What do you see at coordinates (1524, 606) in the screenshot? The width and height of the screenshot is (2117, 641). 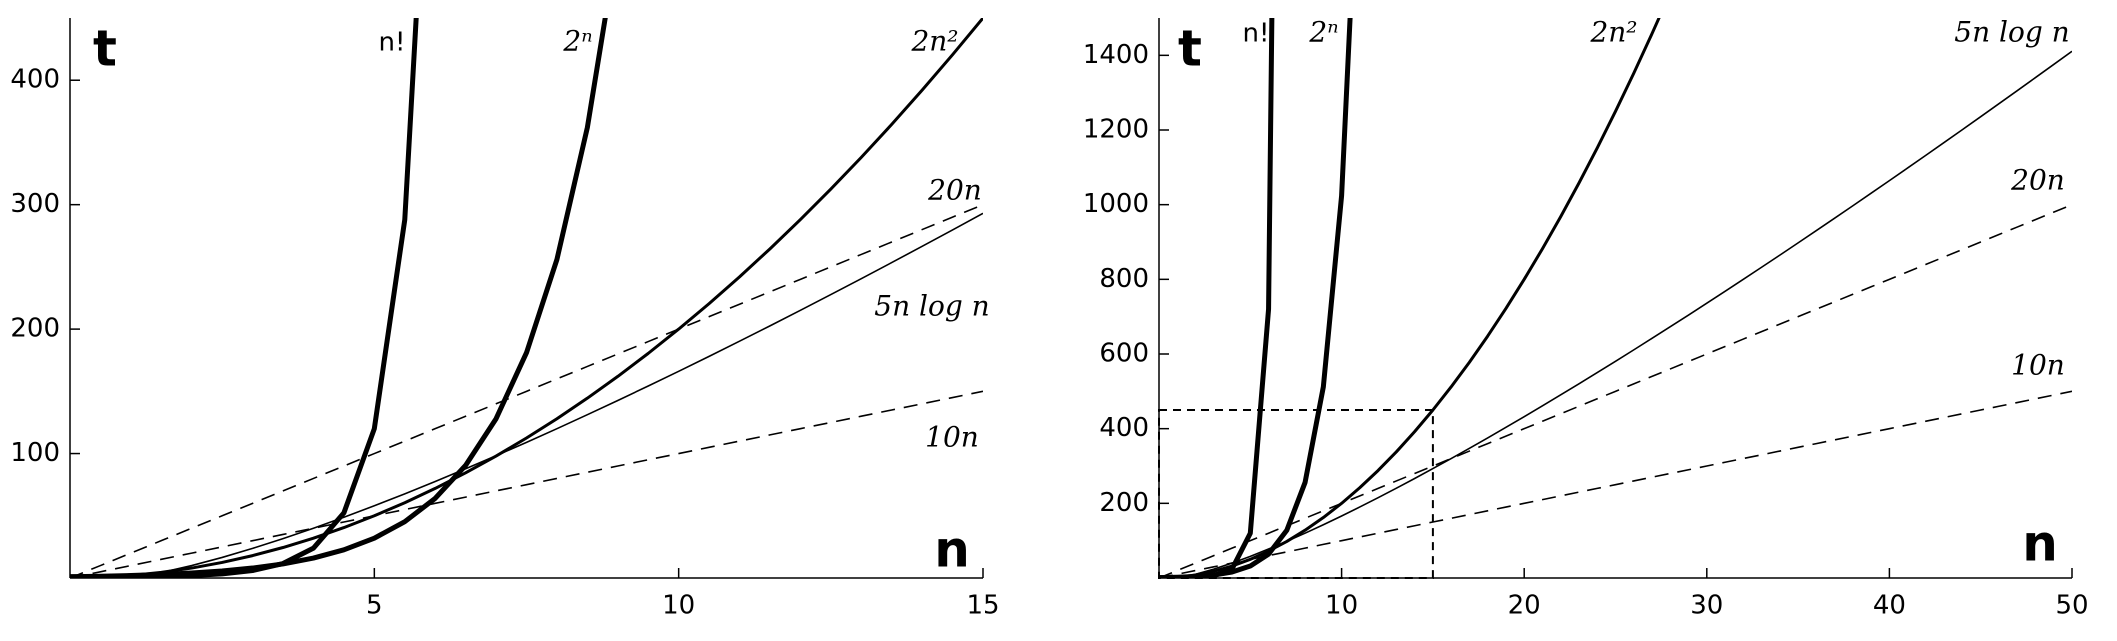 I see `x-tick-label: 20` at bounding box center [1524, 606].